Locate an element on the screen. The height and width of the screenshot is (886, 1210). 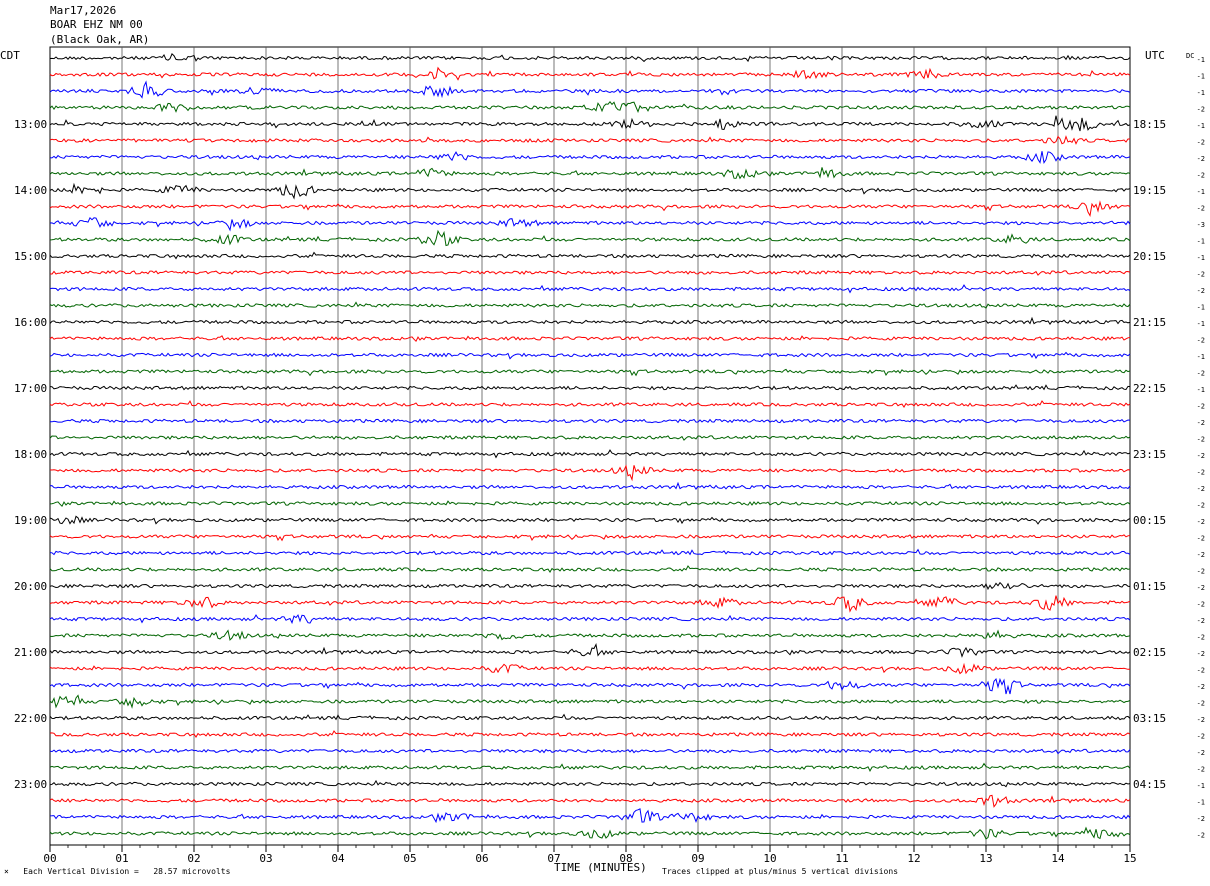
x-tick-label: 01 is located at coordinates (121, 858).